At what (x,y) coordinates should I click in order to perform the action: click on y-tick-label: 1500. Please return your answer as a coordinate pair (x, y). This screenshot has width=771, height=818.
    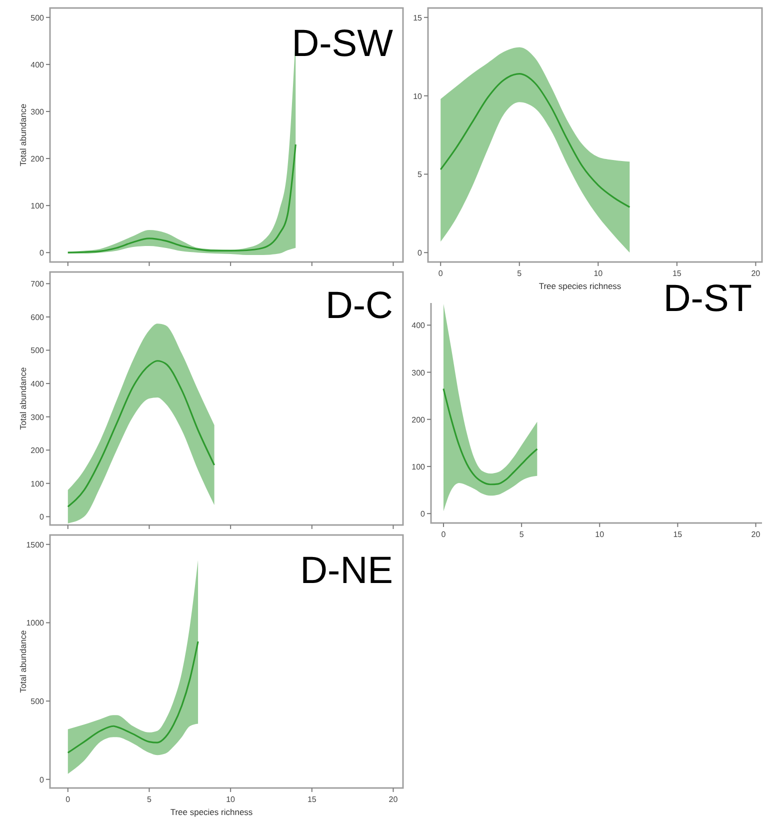
    Looking at the image, I should click on (35, 545).